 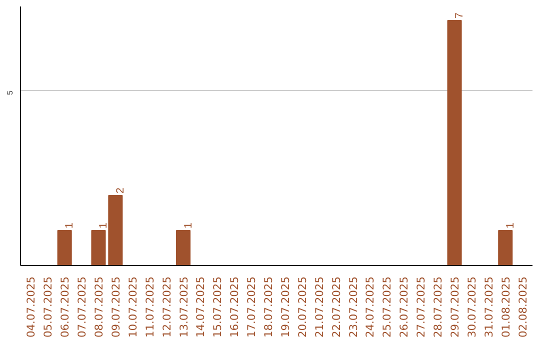 I want to click on x-tick-label: 31.07.2025, so click(x=489, y=307).